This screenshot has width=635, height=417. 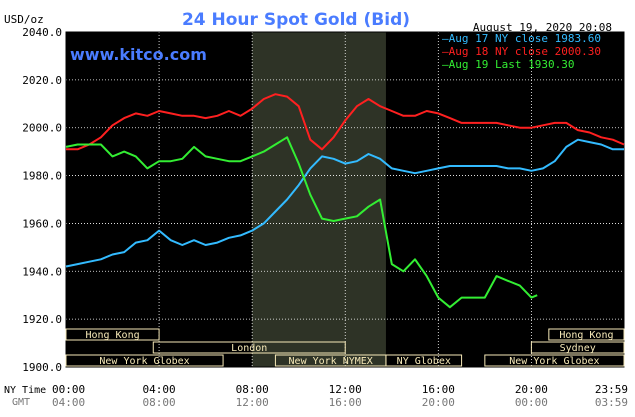 I want to click on series-line, so click(x=345, y=122).